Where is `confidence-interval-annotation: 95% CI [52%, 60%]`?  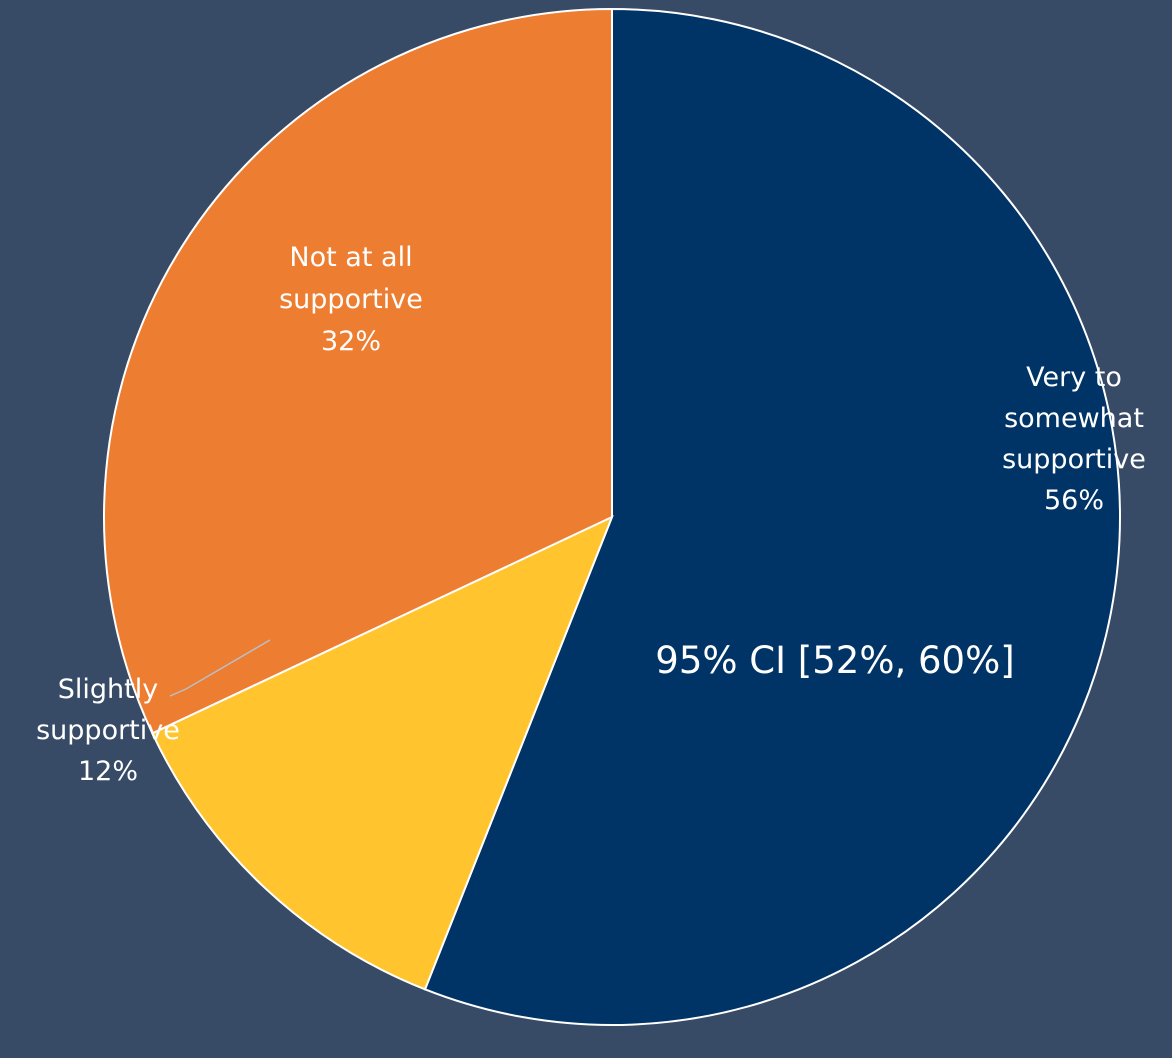
confidence-interval-annotation: 95% CI [52%, 60%] is located at coordinates (834, 660).